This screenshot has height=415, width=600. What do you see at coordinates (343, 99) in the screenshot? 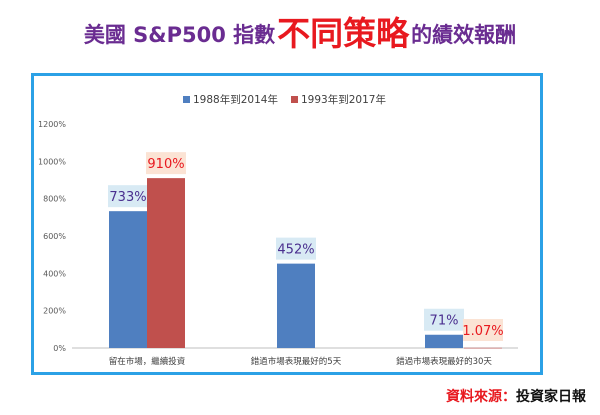
I see `legend-label: 1993年到2017年` at bounding box center [343, 99].